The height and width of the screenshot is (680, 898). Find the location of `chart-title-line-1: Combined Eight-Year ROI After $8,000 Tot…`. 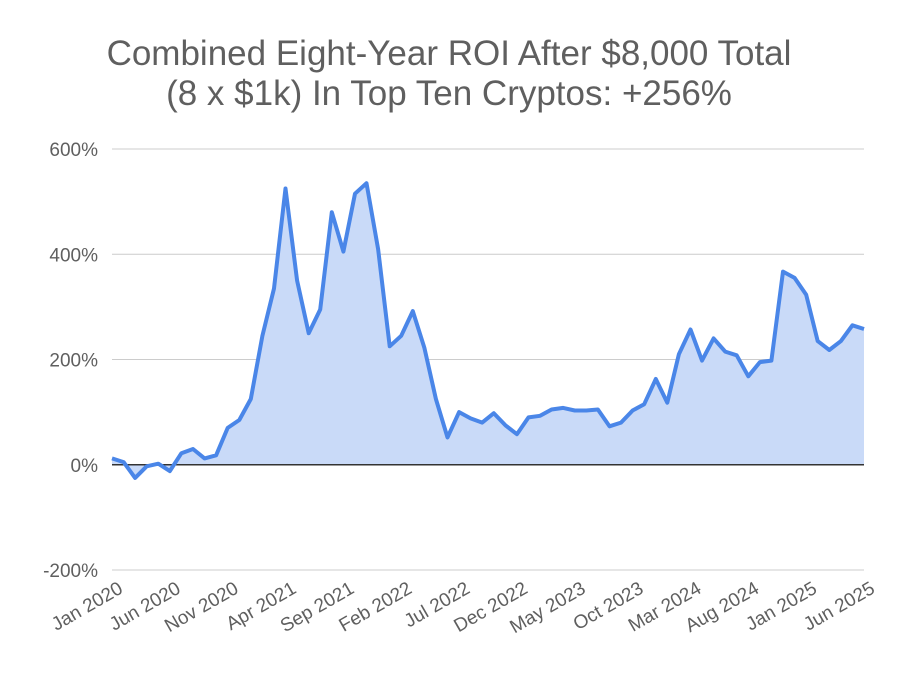

chart-title-line-1: Combined Eight-Year ROI After $8,000 Tot… is located at coordinates (449, 53).